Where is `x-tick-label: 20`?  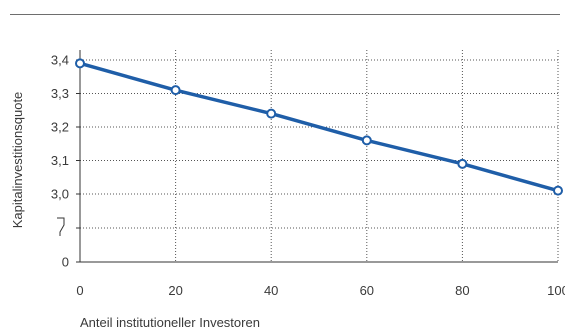
x-tick-label: 20 is located at coordinates (175, 290).